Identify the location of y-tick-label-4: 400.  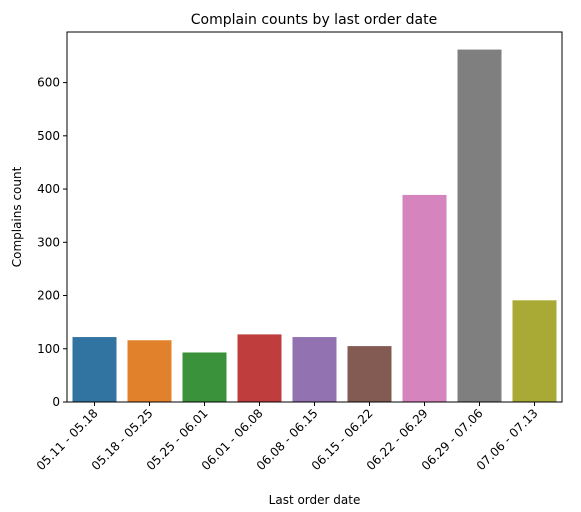
(48, 189).